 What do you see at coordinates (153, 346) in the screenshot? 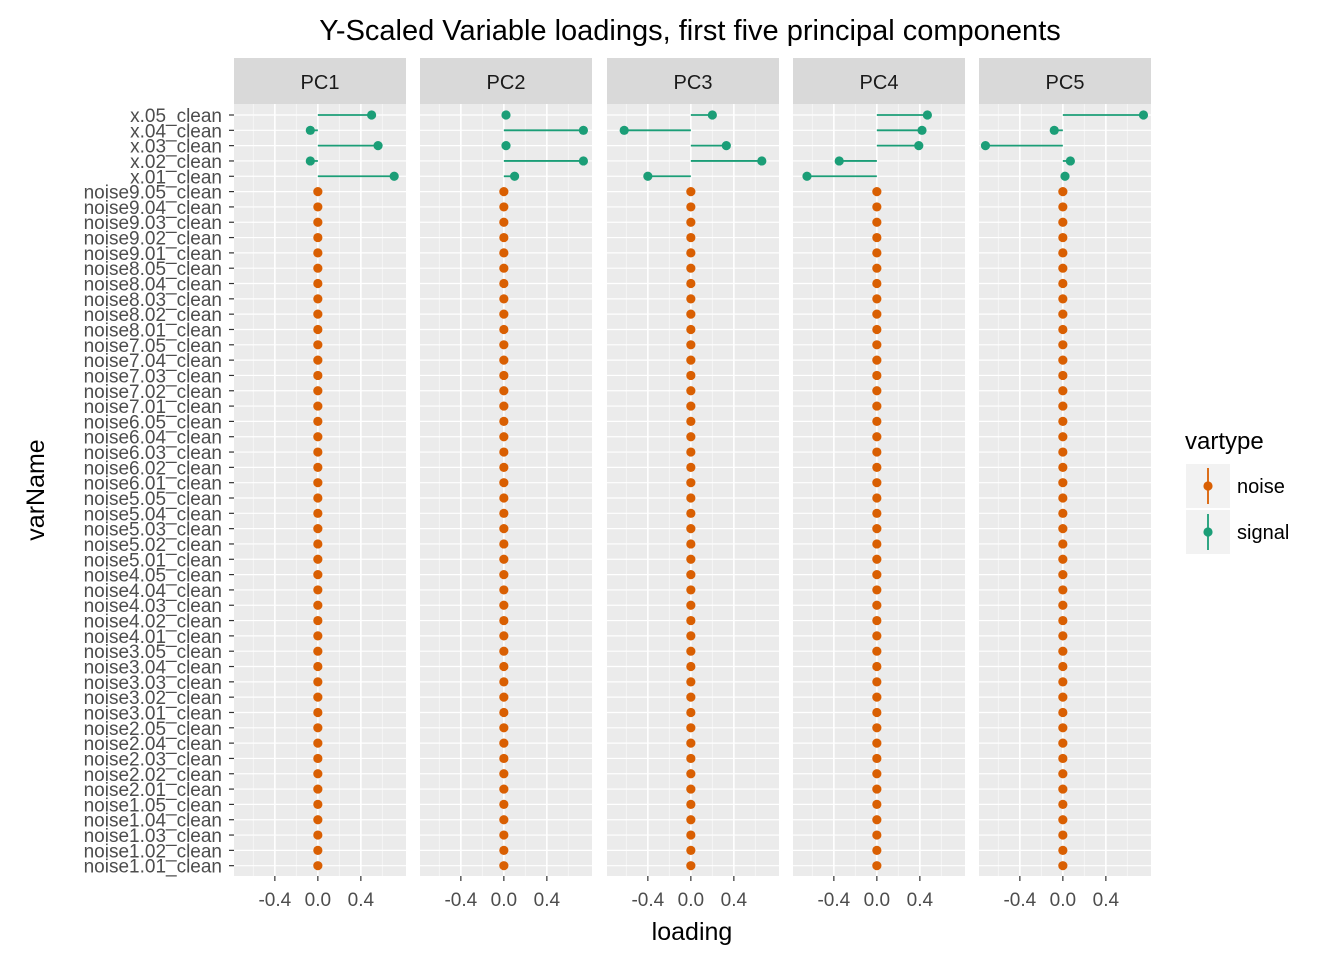
I see `y-tick-label: noise7.05_clean` at bounding box center [153, 346].